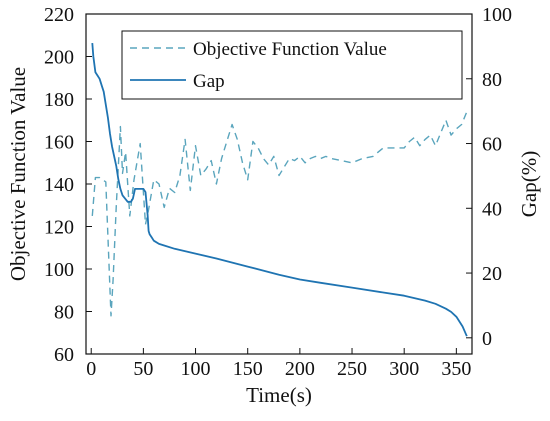 This screenshot has height=421, width=550. Describe the element at coordinates (279, 395) in the screenshot. I see `x-axis-title: Time(s)` at that location.